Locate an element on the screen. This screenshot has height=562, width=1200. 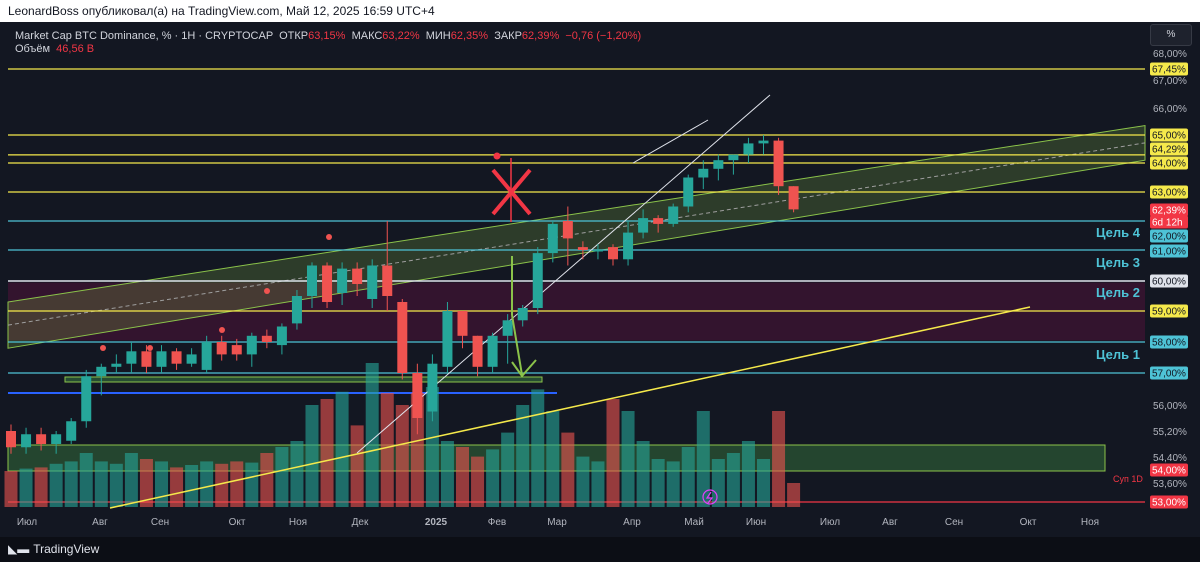
side-label: Суп 1D is located at coordinates (1128, 479).